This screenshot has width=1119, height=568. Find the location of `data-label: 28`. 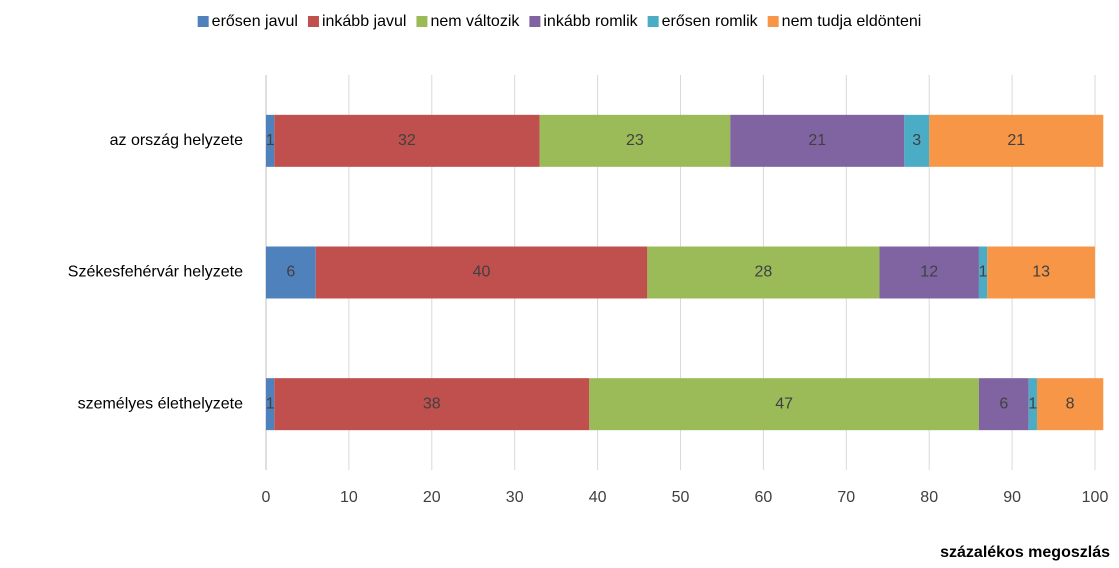

data-label: 28 is located at coordinates (764, 272).